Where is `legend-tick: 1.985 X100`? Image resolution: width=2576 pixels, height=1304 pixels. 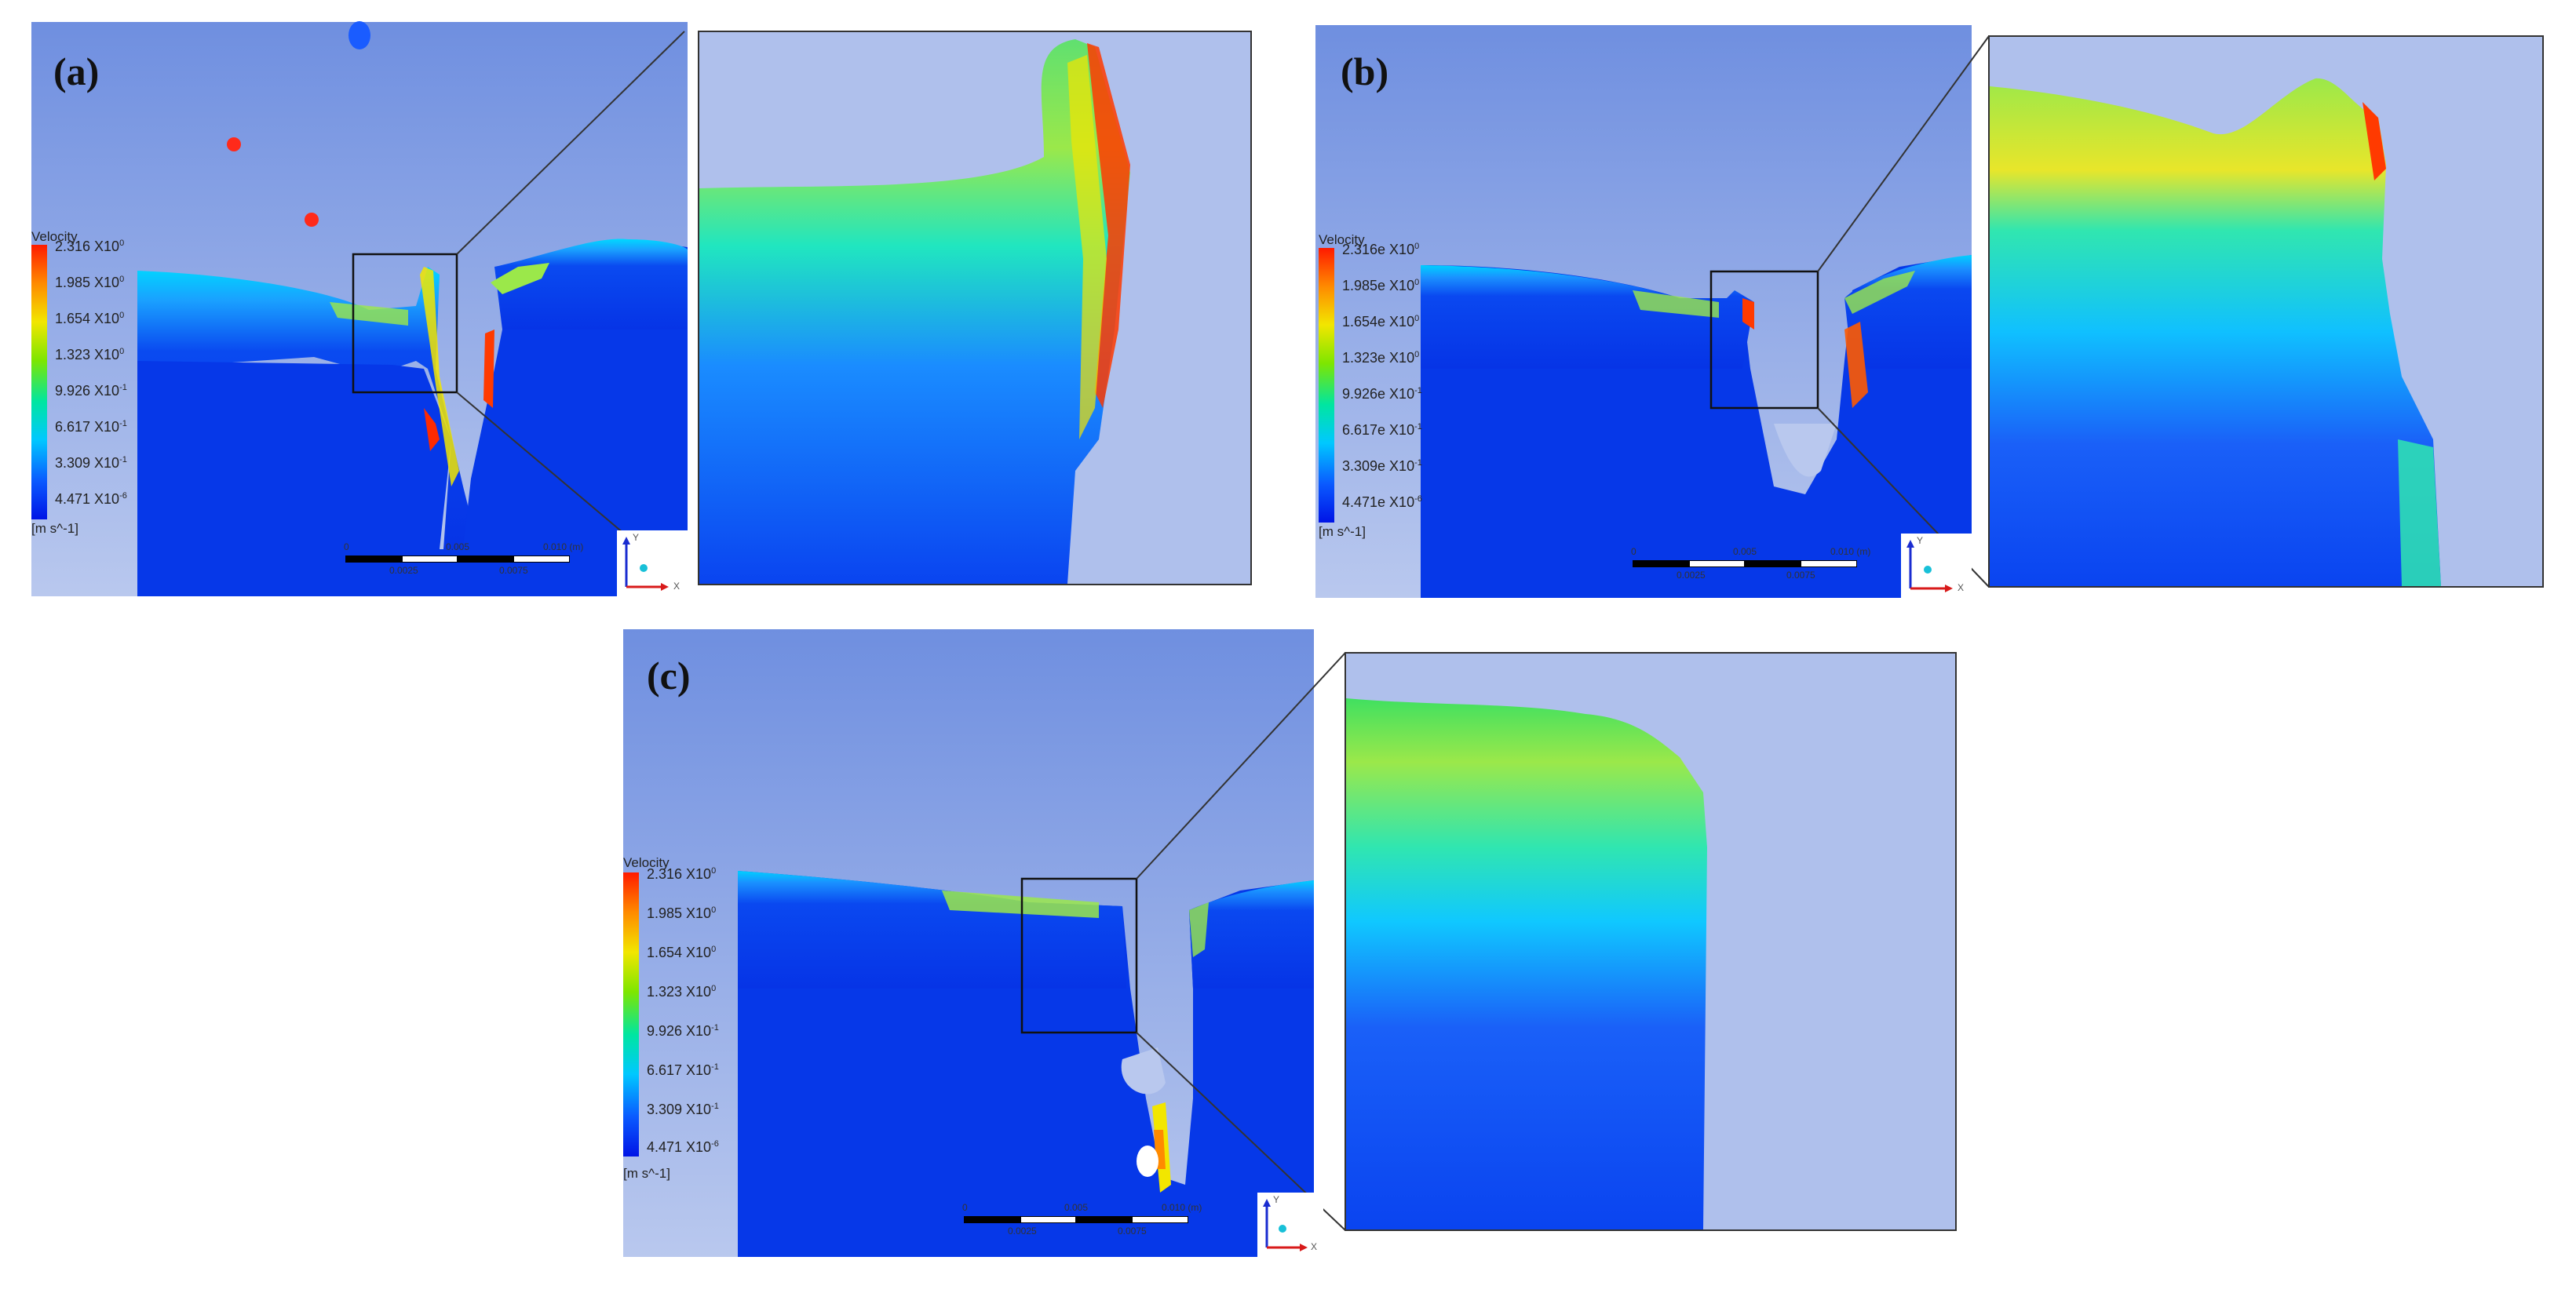
legend-tick: 1.985 X100 is located at coordinates (90, 283).